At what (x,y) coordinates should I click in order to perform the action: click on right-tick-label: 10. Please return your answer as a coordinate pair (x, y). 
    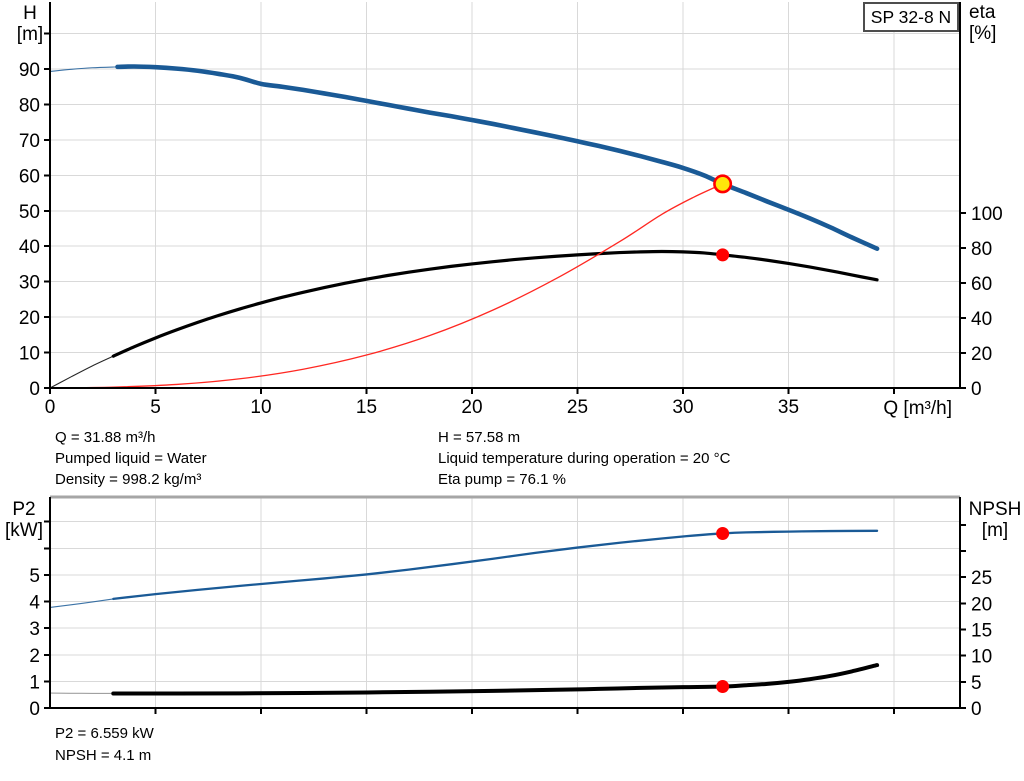
    Looking at the image, I should click on (981, 657).